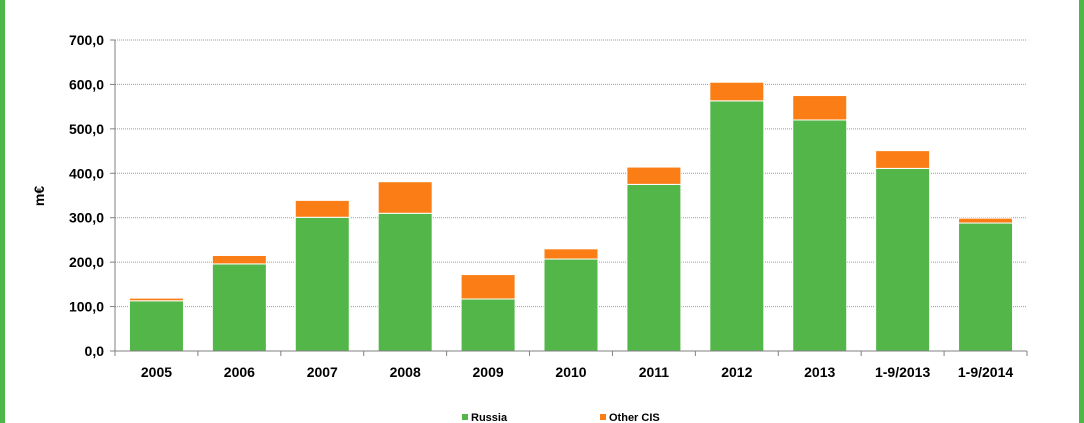 This screenshot has height=423, width=1084. I want to click on x-tick-label: 1-9/2013, so click(902, 372).